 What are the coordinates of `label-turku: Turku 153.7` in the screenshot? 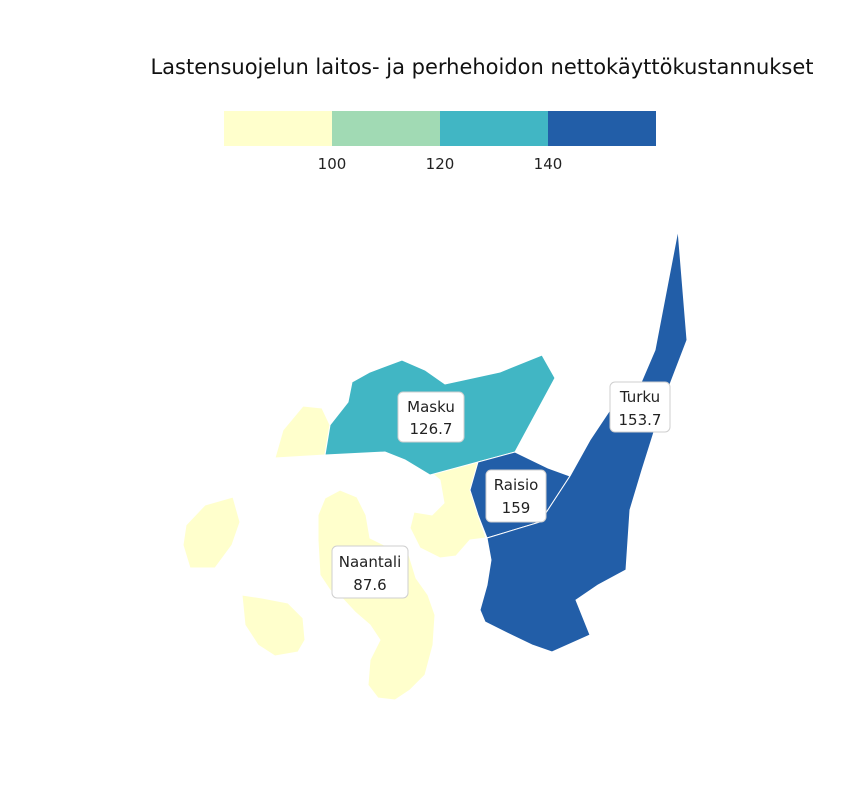 It's located at (640, 407).